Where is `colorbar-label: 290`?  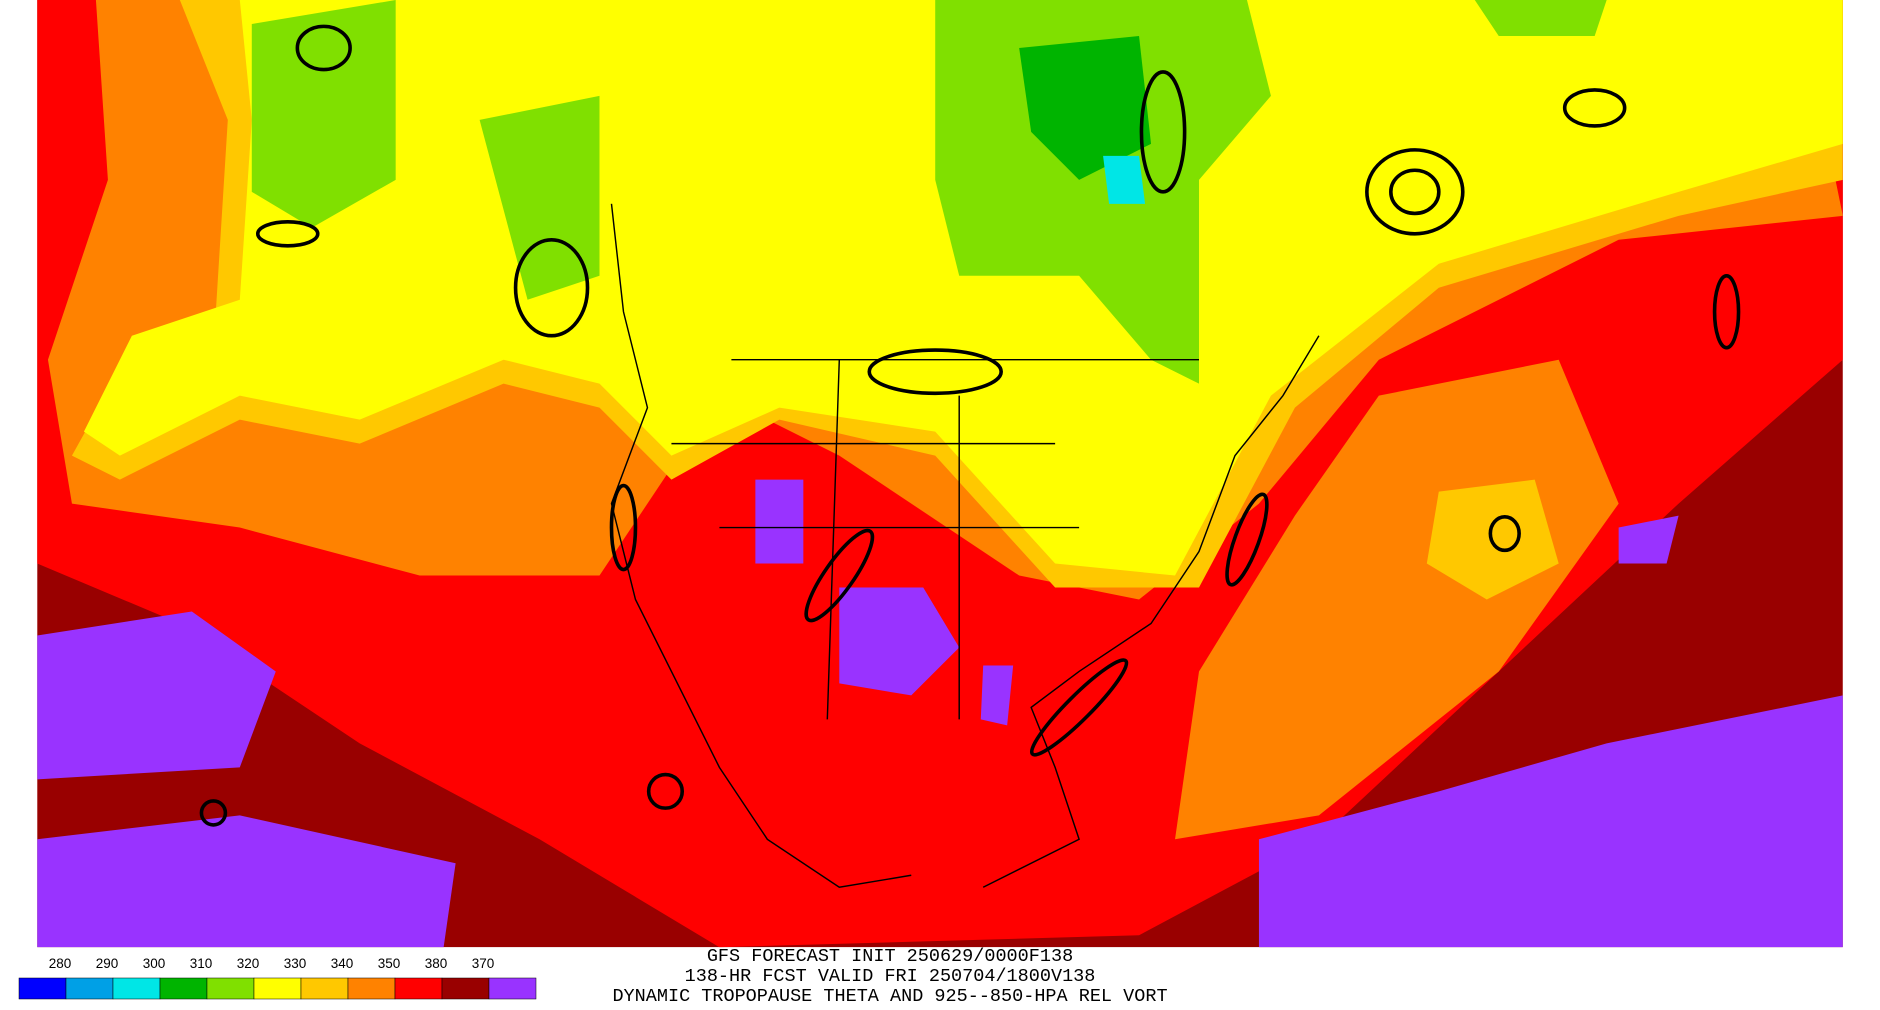
colorbar-label: 290 is located at coordinates (107, 963).